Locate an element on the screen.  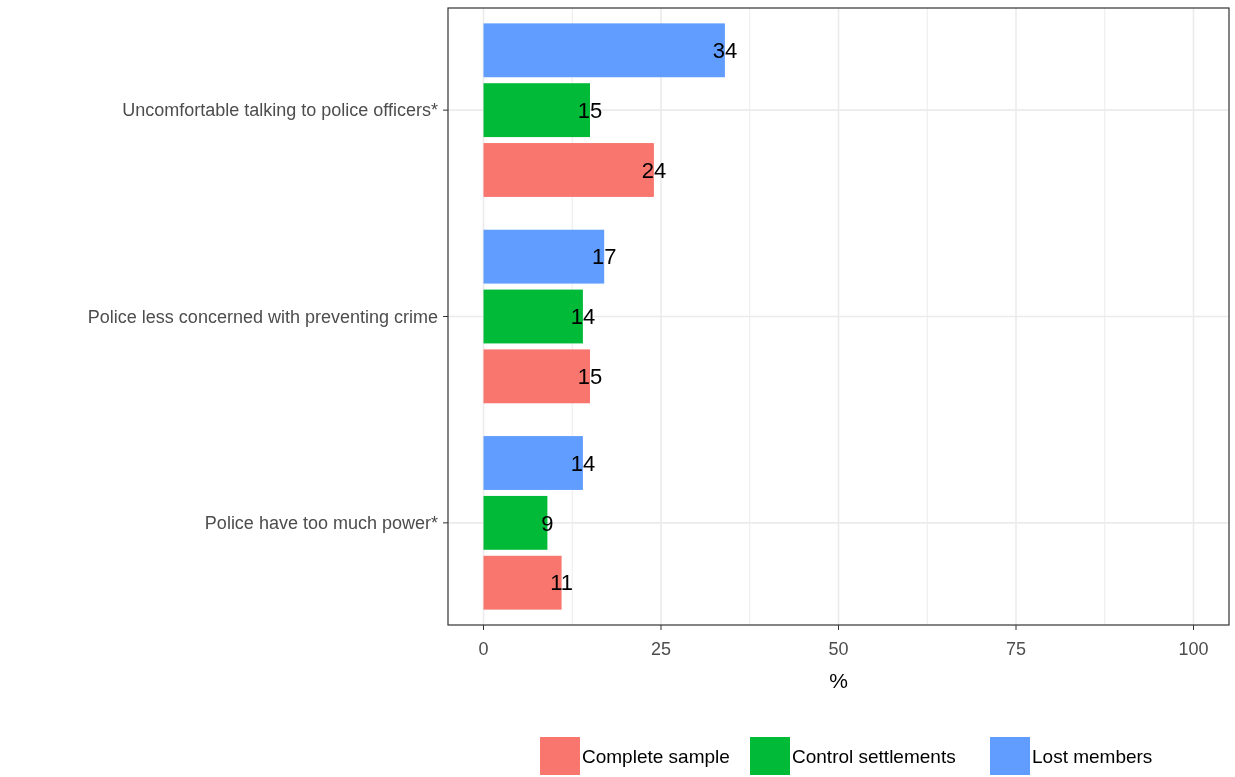
y-tick-label: Police less concerned with preventing crime is located at coordinates (262, 316).